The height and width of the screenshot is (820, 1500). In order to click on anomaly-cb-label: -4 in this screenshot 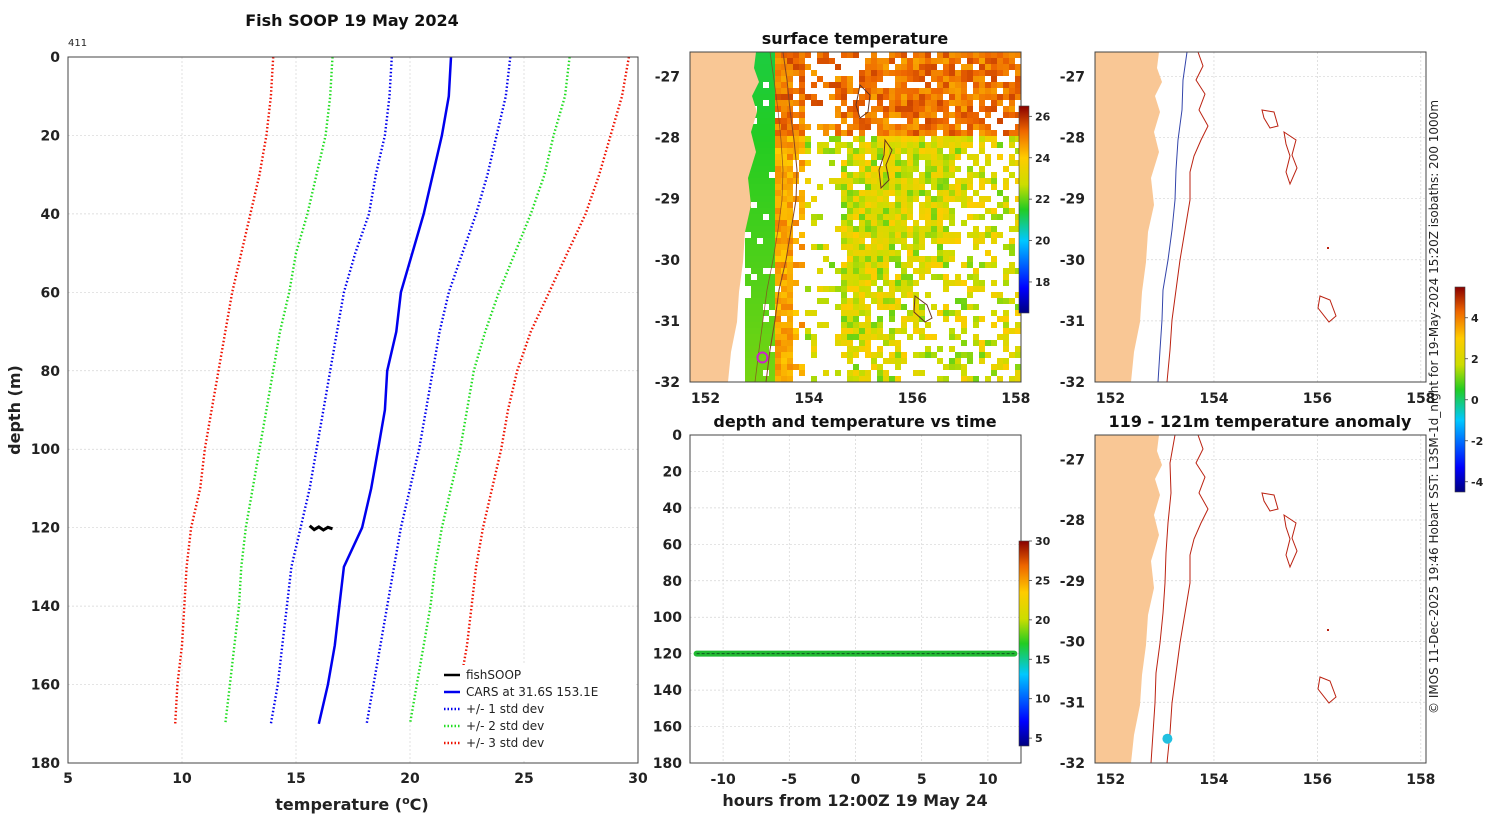, I will do `click(1477, 482)`.